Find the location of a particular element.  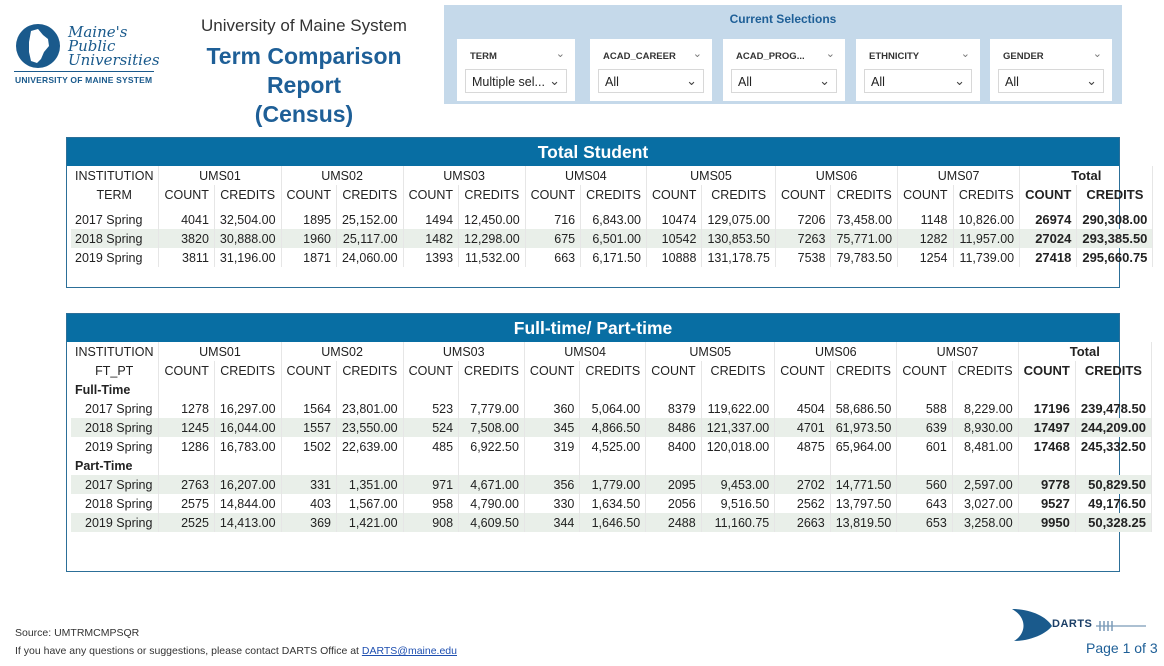

acad-prog-dropdown: All ⌄ is located at coordinates (784, 81).